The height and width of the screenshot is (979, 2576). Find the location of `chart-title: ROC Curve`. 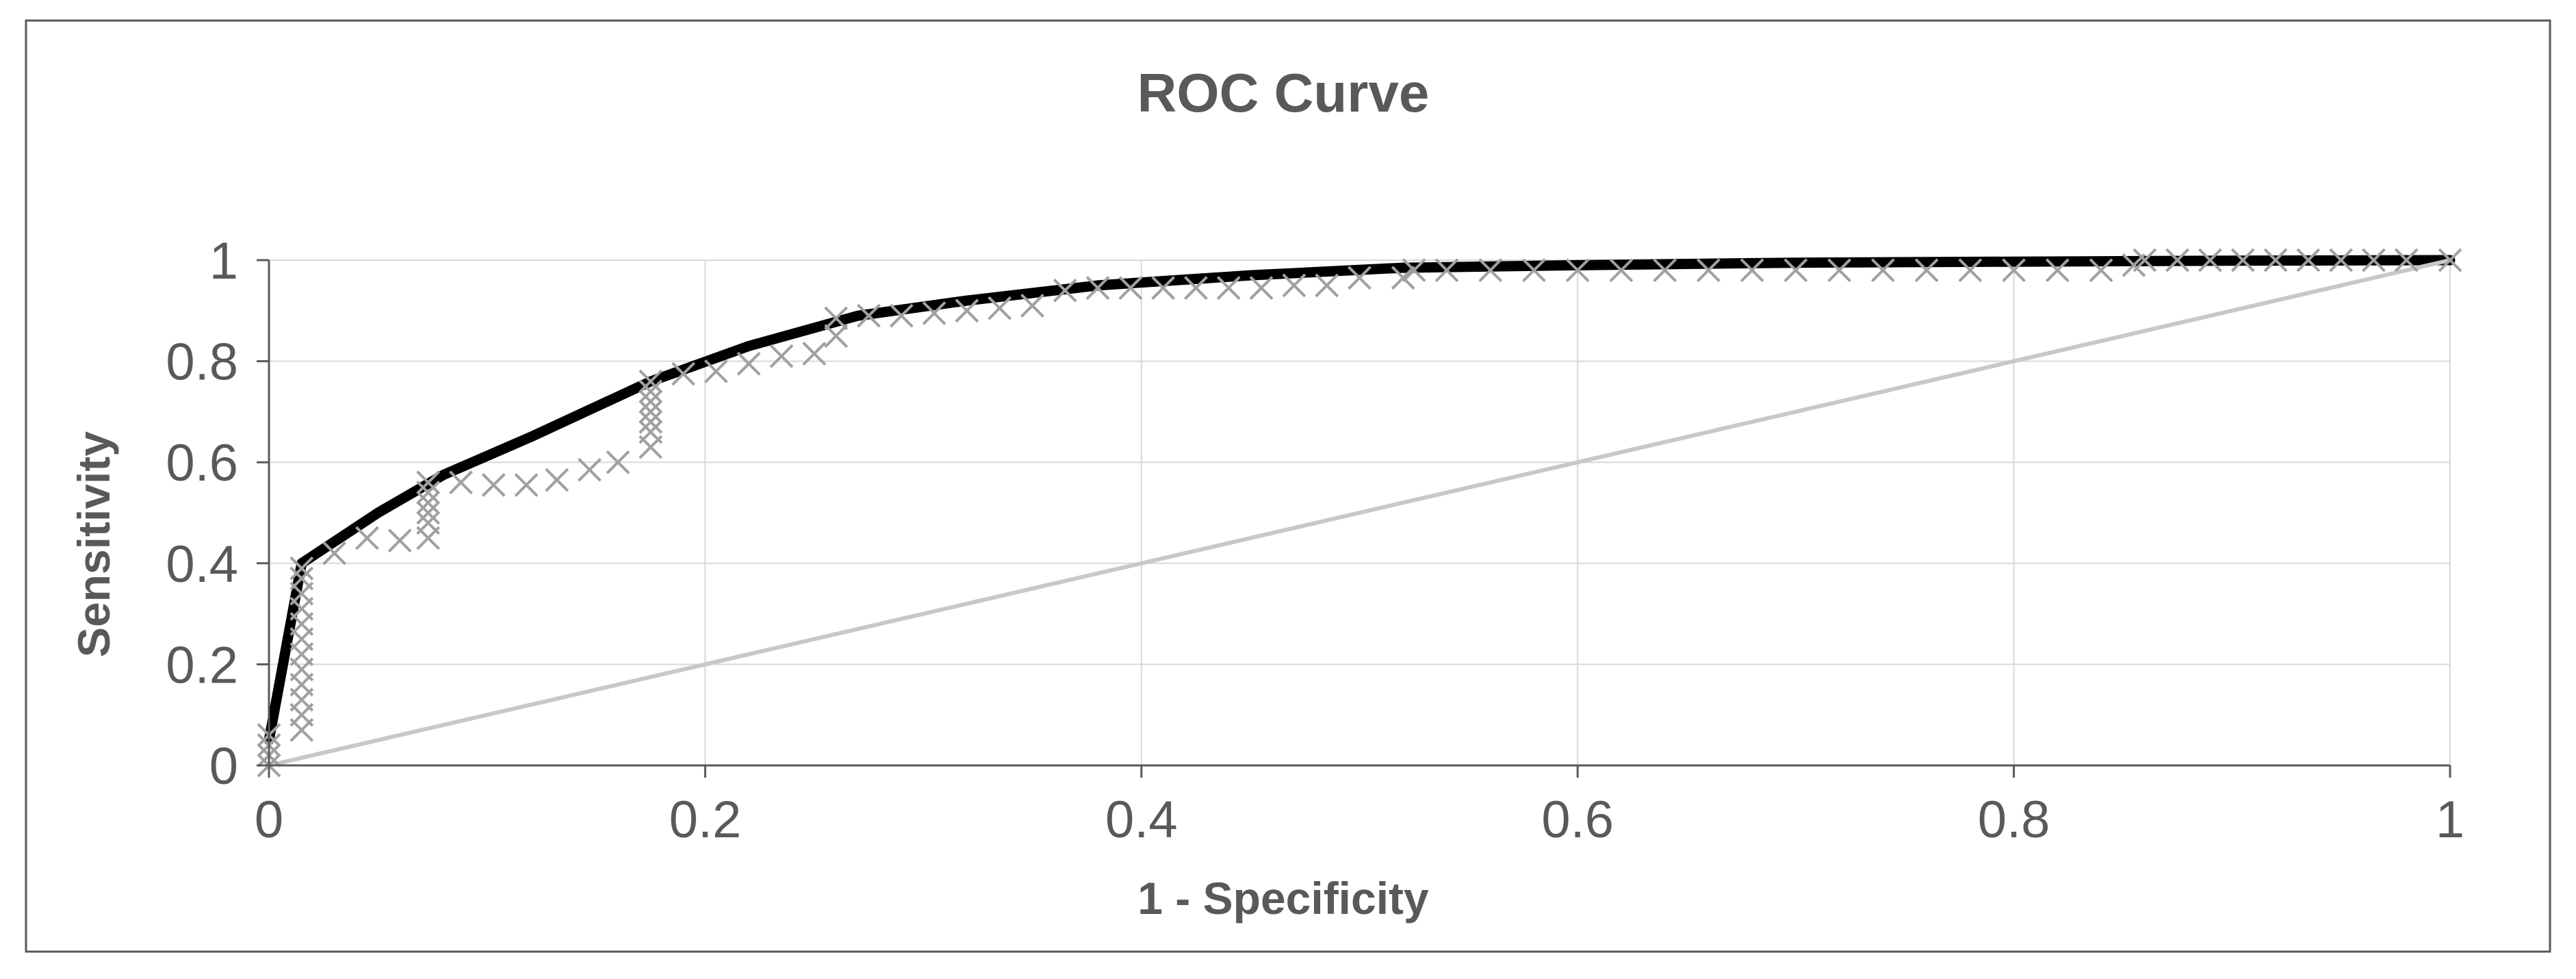

chart-title: ROC Curve is located at coordinates (1283, 92).